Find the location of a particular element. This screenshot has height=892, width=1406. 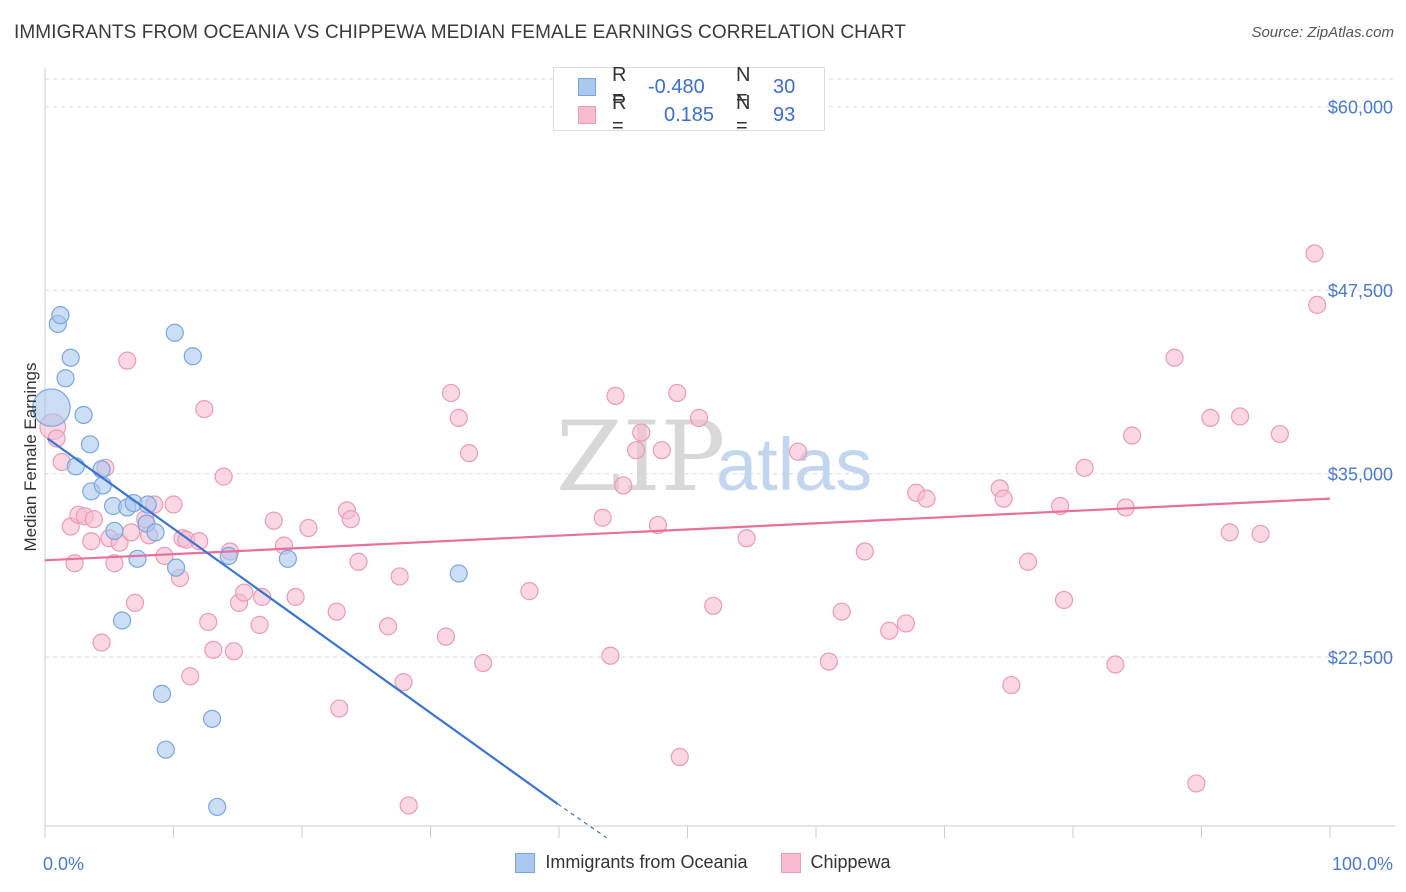

watermark-atlas: atlas is located at coordinates (794, 464).